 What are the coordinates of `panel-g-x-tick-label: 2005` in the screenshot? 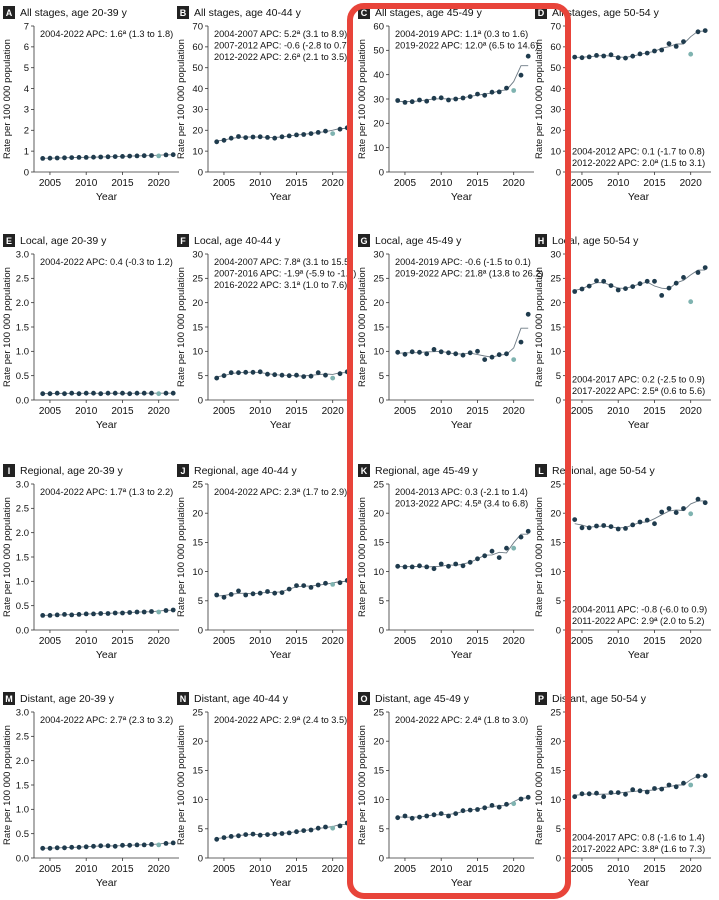 It's located at (405, 411).